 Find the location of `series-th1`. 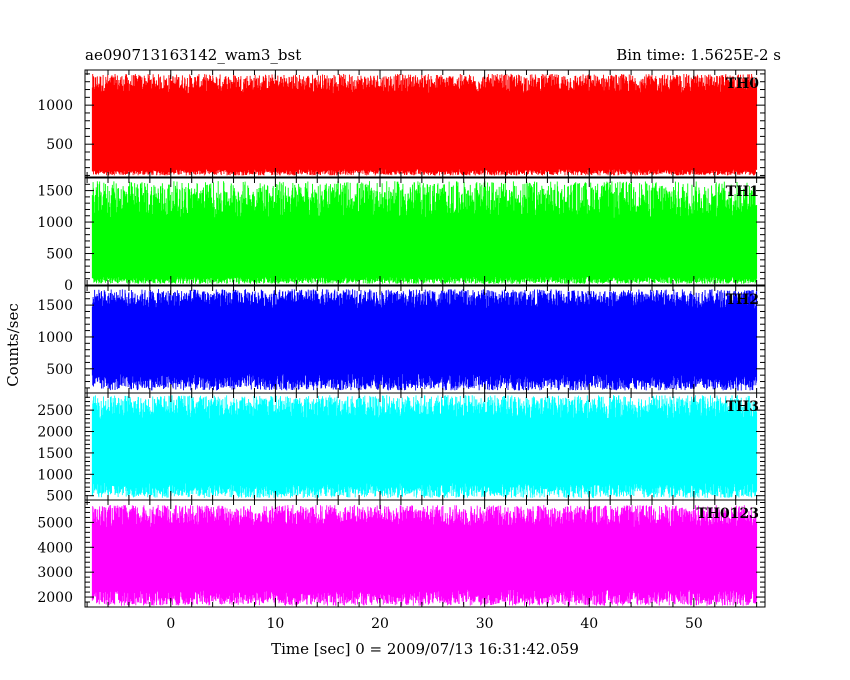

series-th1 is located at coordinates (424, 232).